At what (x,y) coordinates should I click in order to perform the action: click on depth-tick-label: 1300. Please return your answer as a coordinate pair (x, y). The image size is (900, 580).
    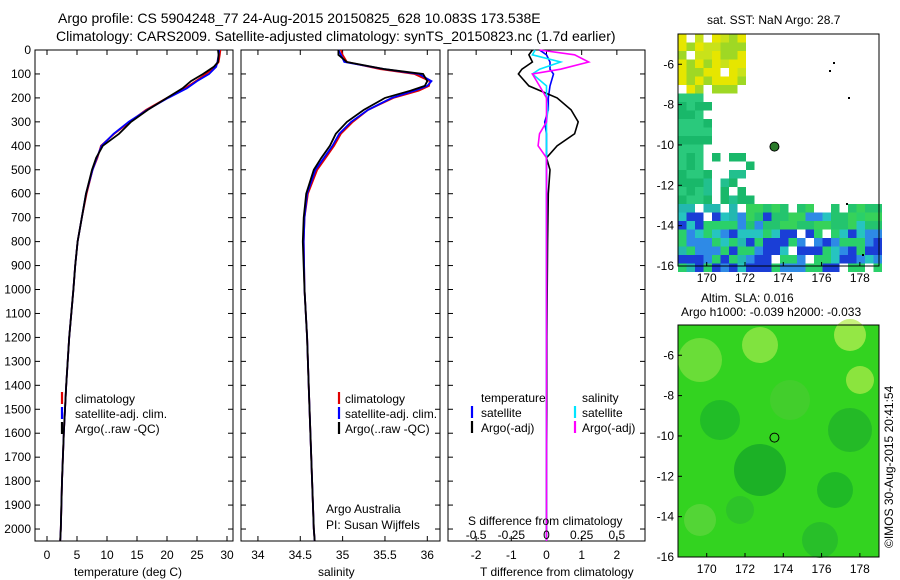
    Looking at the image, I should click on (17, 361).